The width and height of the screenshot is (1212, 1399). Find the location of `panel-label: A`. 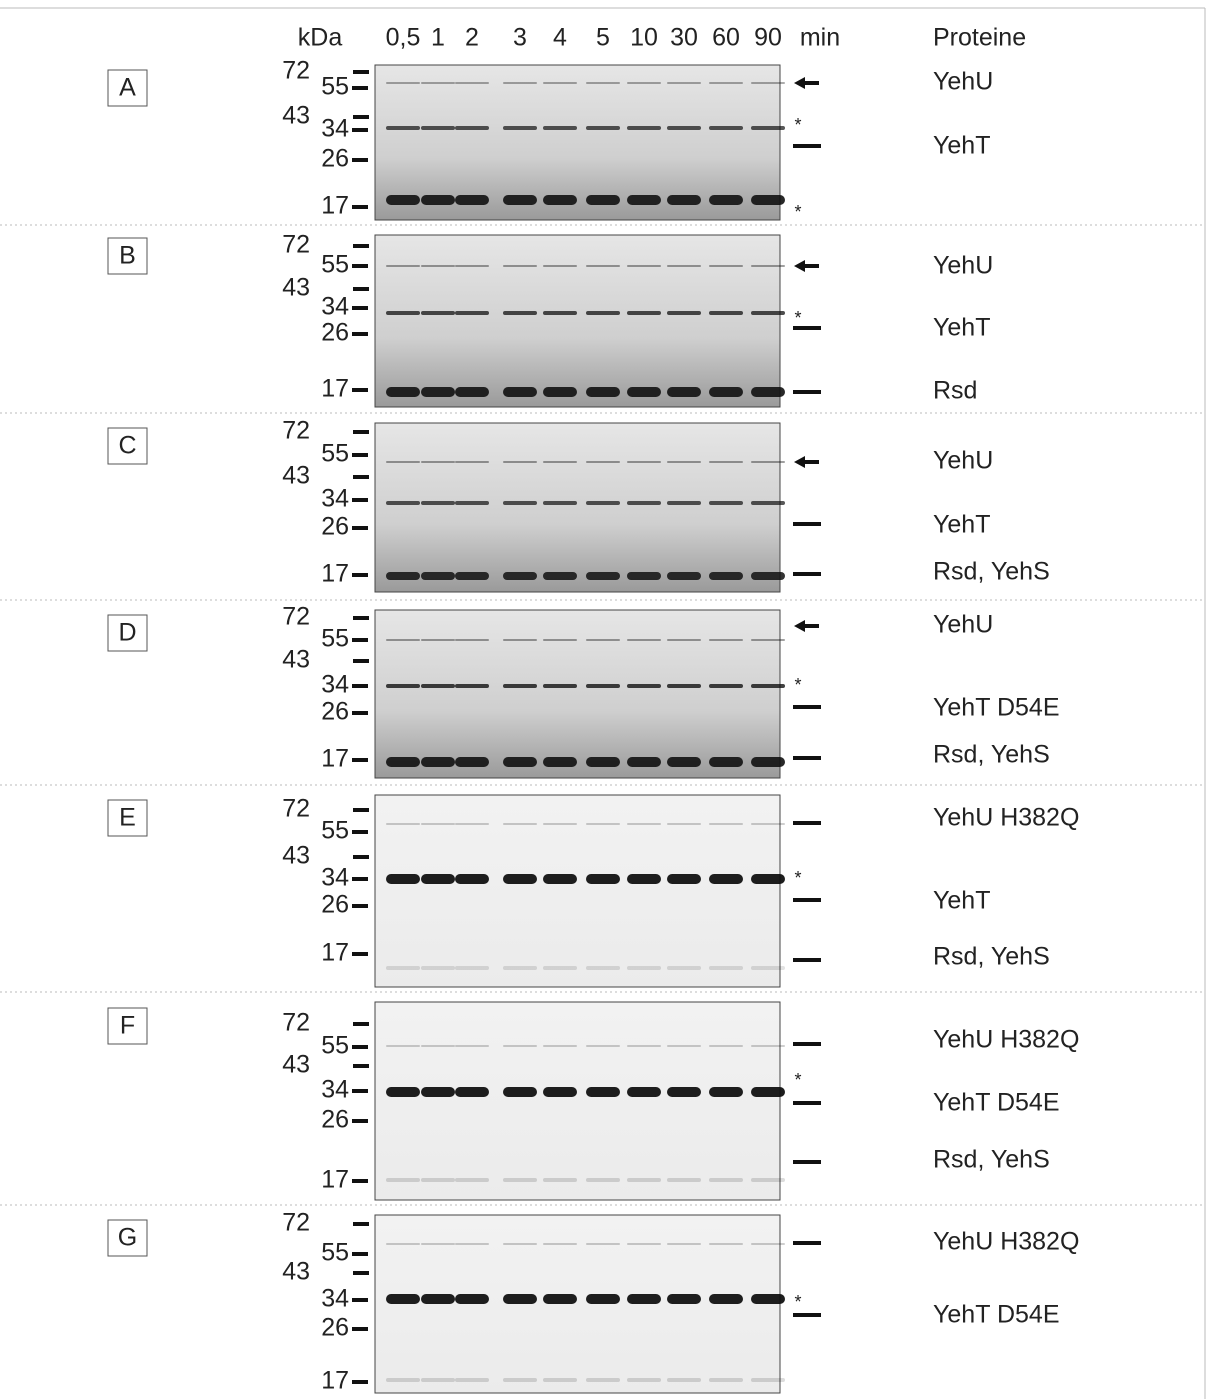

panel-label: A is located at coordinates (127, 88).